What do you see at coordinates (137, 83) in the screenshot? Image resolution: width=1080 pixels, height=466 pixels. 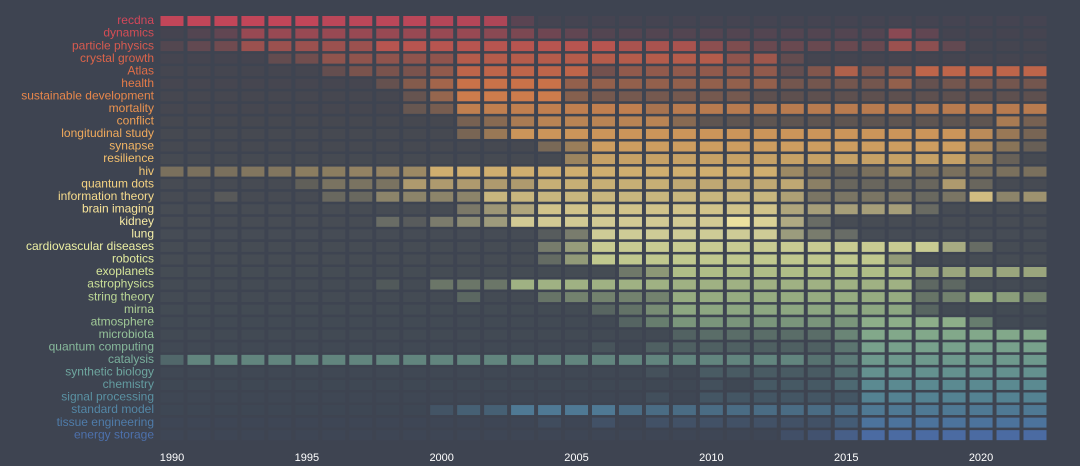 I see `row-label: health` at bounding box center [137, 83].